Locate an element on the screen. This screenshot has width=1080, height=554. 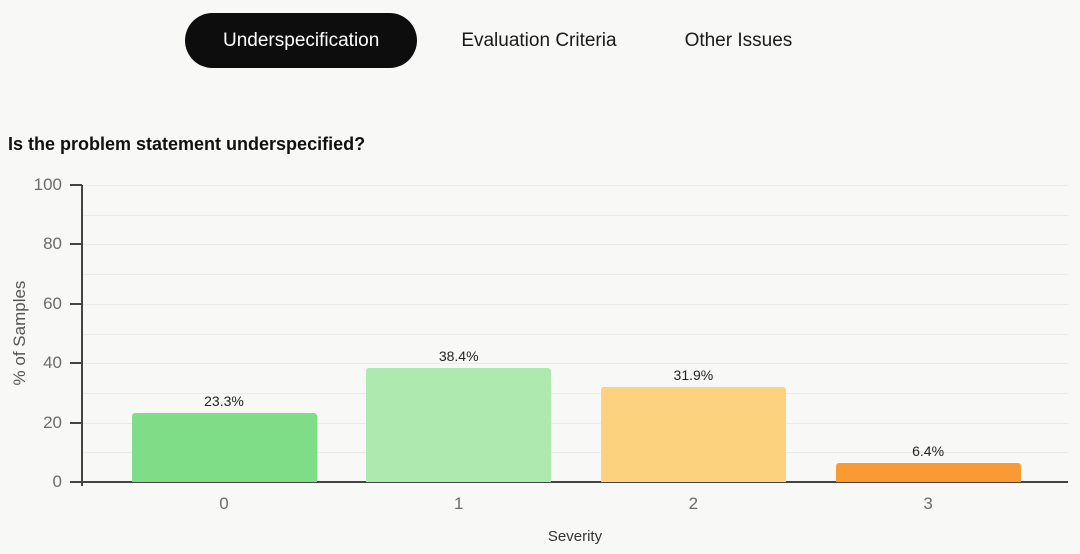
x-category-label: 2 is located at coordinates (693, 503).